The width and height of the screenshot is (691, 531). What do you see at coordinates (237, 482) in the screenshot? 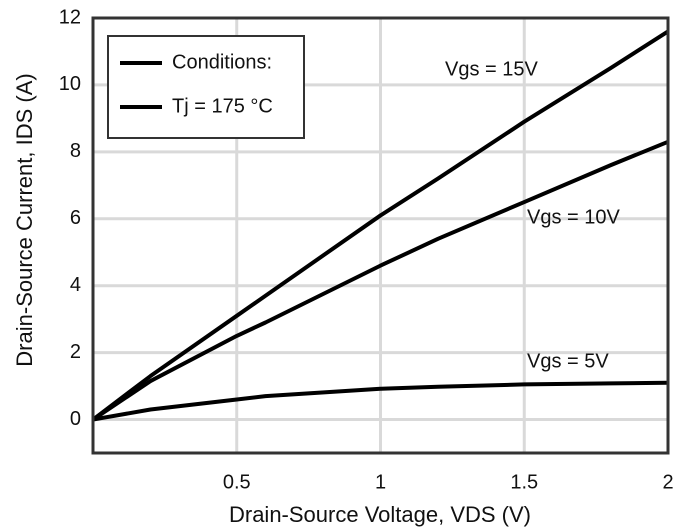
I see `x-tick-label: 0.5` at bounding box center [237, 482].